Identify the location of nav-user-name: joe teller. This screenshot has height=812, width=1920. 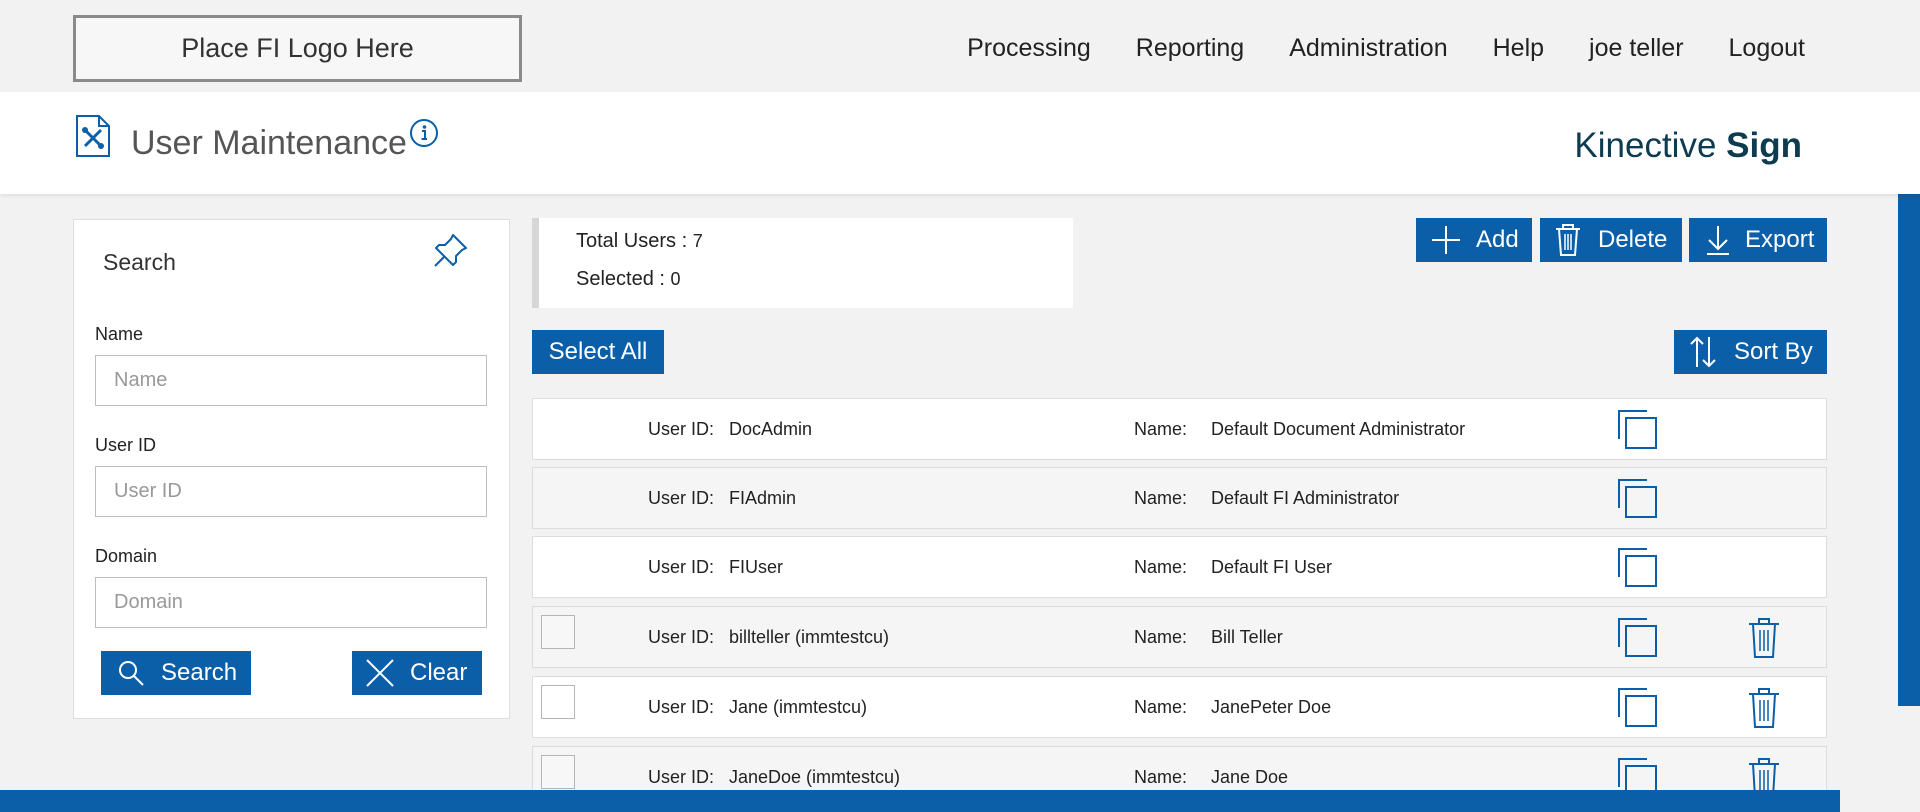
(1636, 48).